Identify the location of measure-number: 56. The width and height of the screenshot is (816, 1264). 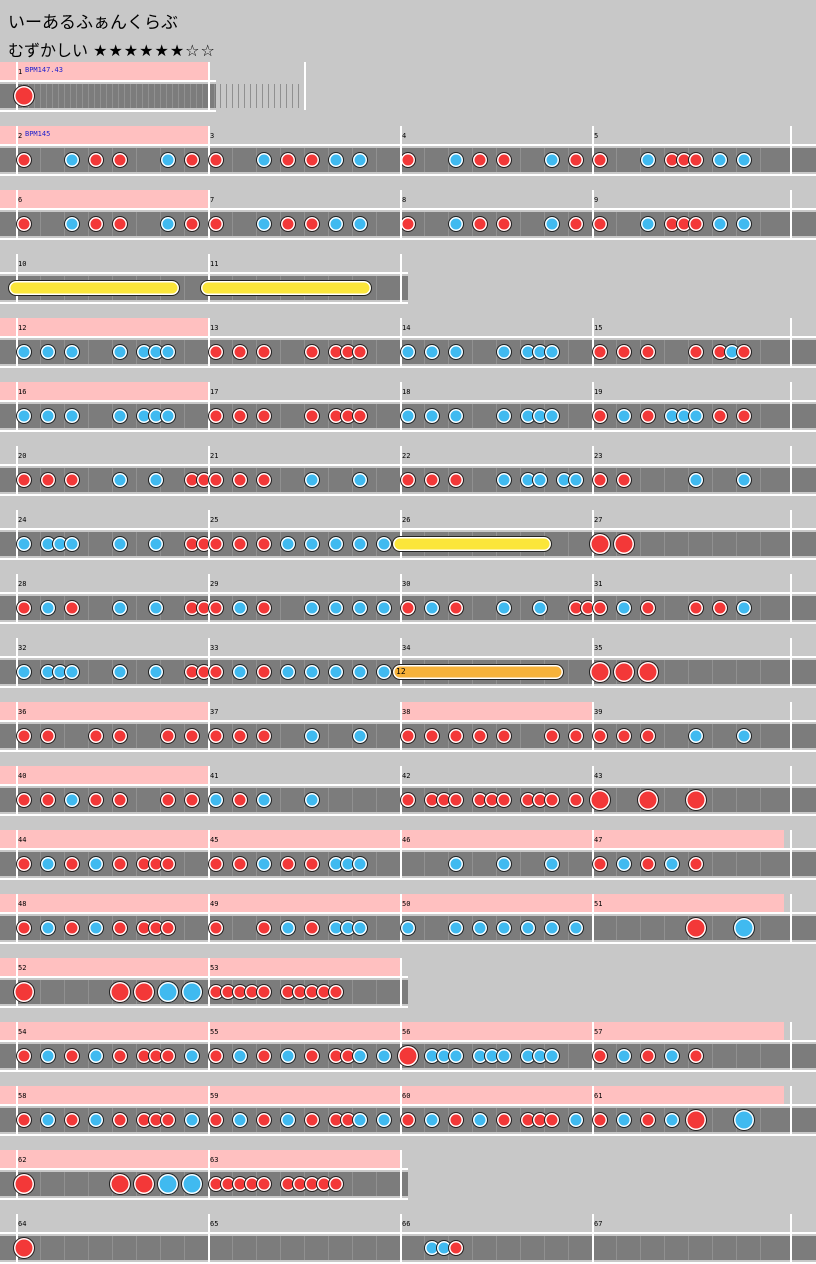
(406, 1032).